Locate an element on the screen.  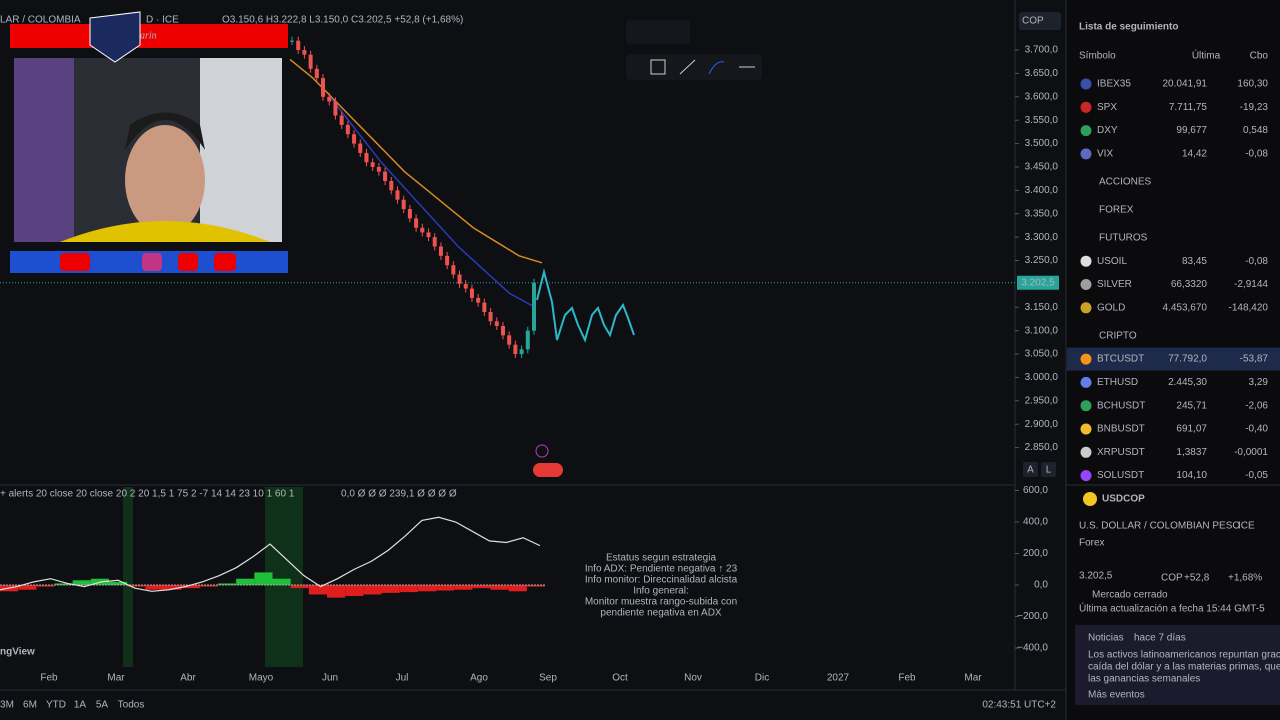
line-tool is located at coordinates (687, 67).